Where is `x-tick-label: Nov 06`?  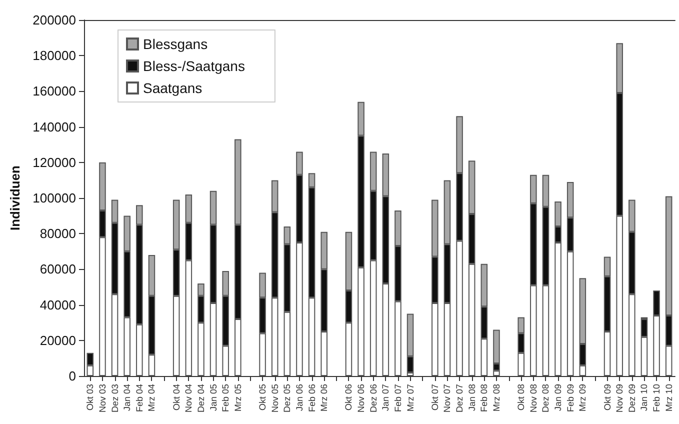 x-tick-label: Nov 06 is located at coordinates (361, 398).